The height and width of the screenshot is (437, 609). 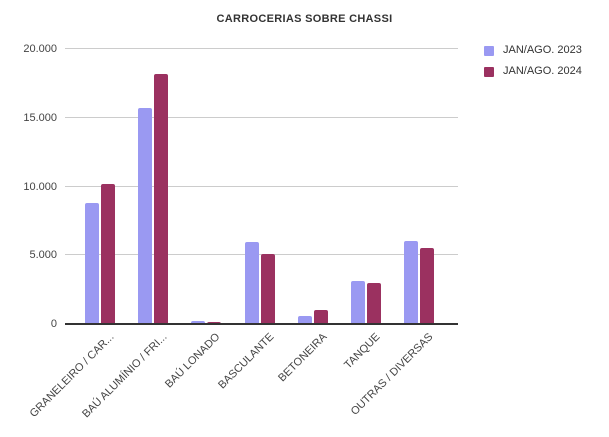 I want to click on legend-item-jan-ago-2023: JAN/AGO. 2023, so click(x=533, y=50).